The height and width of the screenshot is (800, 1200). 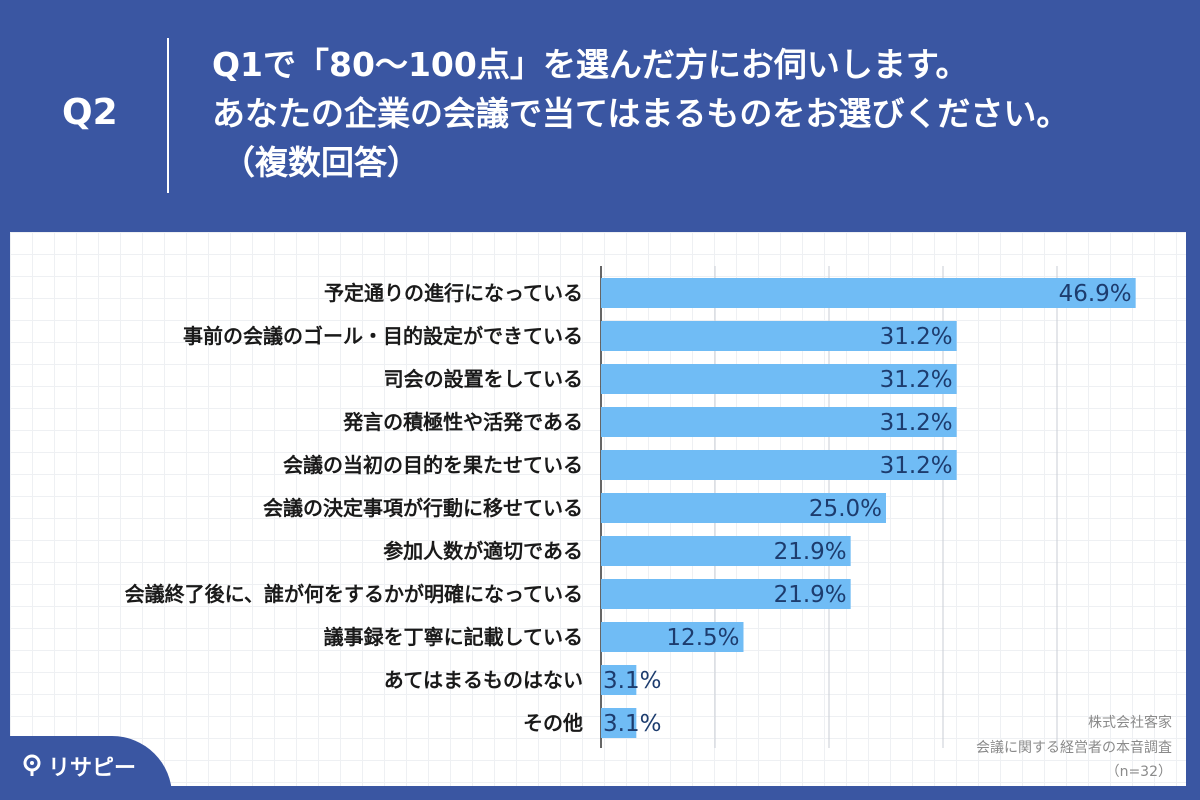 I want to click on credit-company: 株式会社客家, so click(x=1130, y=723).